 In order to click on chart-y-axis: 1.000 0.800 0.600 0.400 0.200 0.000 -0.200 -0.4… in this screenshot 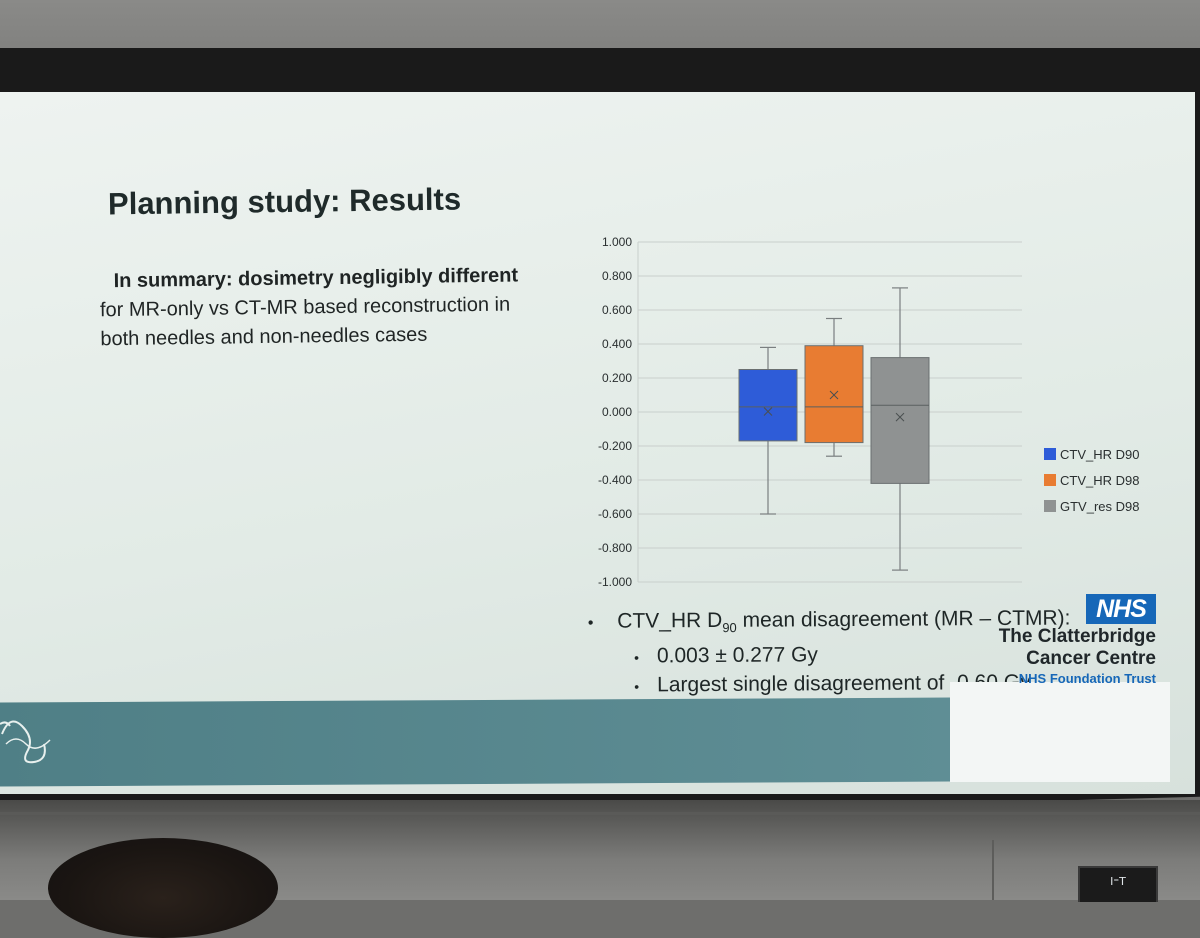, I will do `click(615, 412)`.